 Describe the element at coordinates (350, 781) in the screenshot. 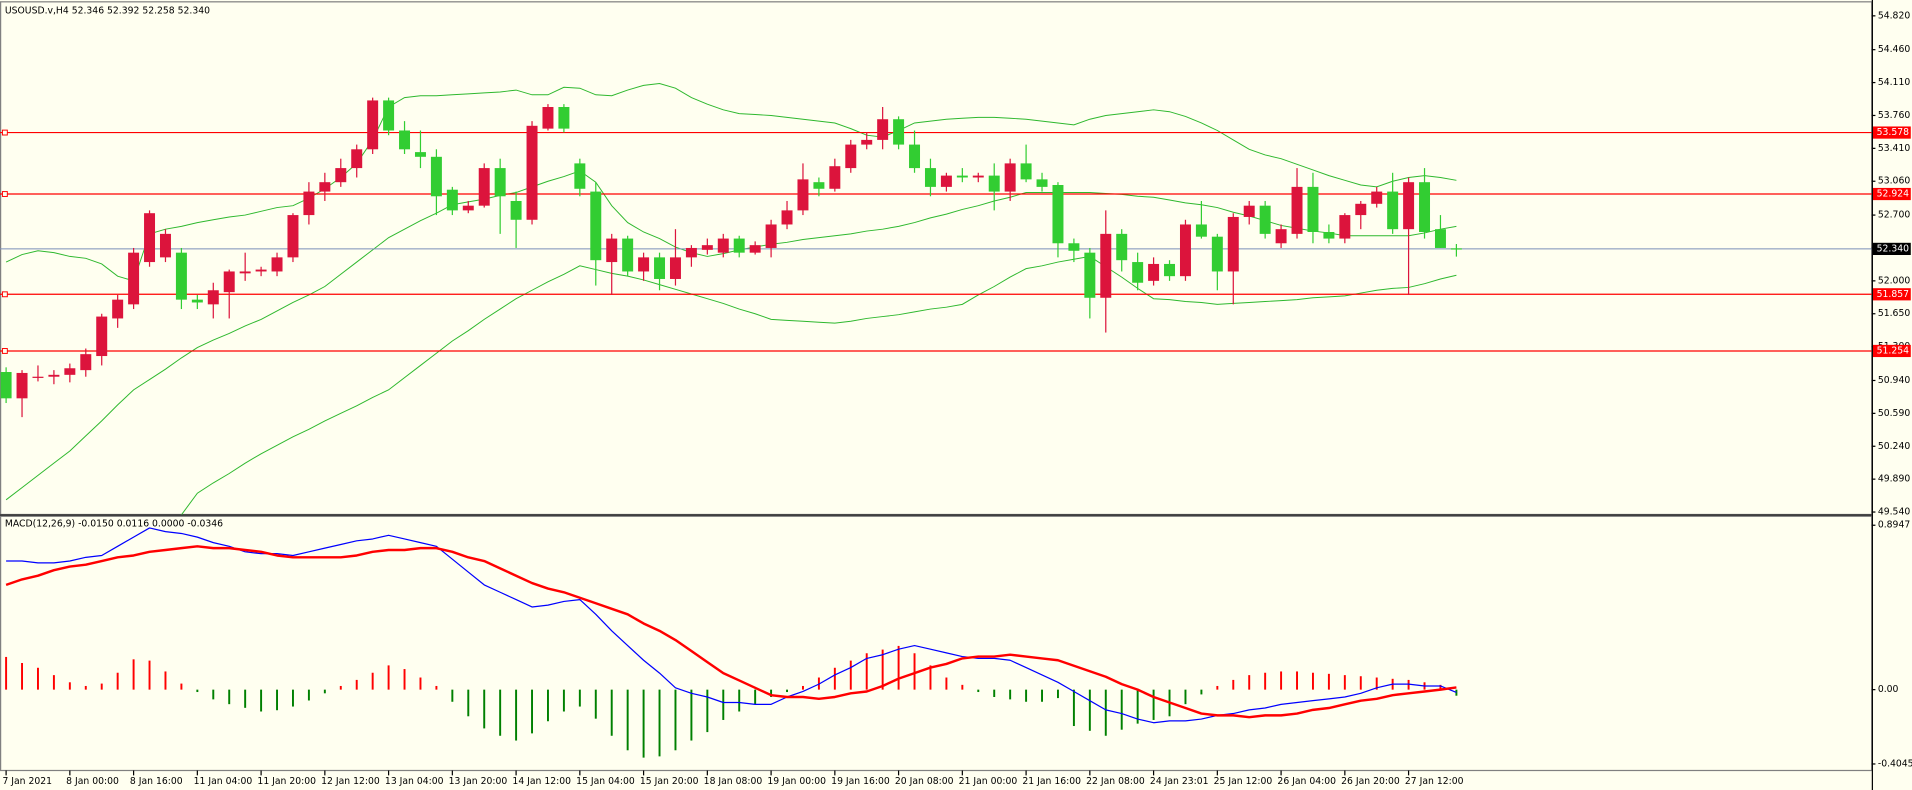

I see `x-tick-label: 12 Jan 12:00` at that location.